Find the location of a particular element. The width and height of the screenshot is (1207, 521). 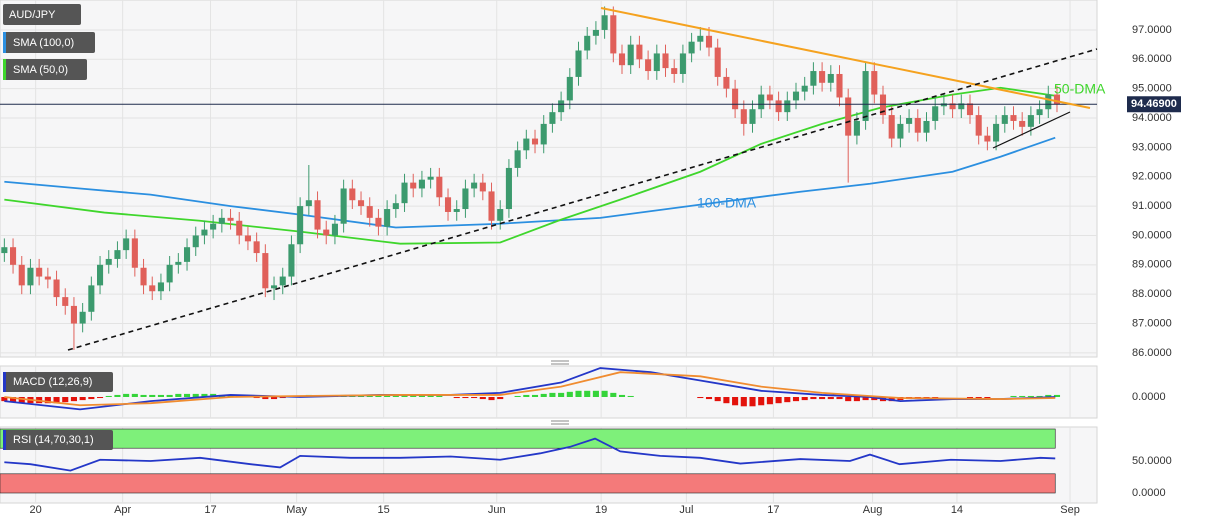

y-tick-label: 96.0000 is located at coordinates (1152, 59).